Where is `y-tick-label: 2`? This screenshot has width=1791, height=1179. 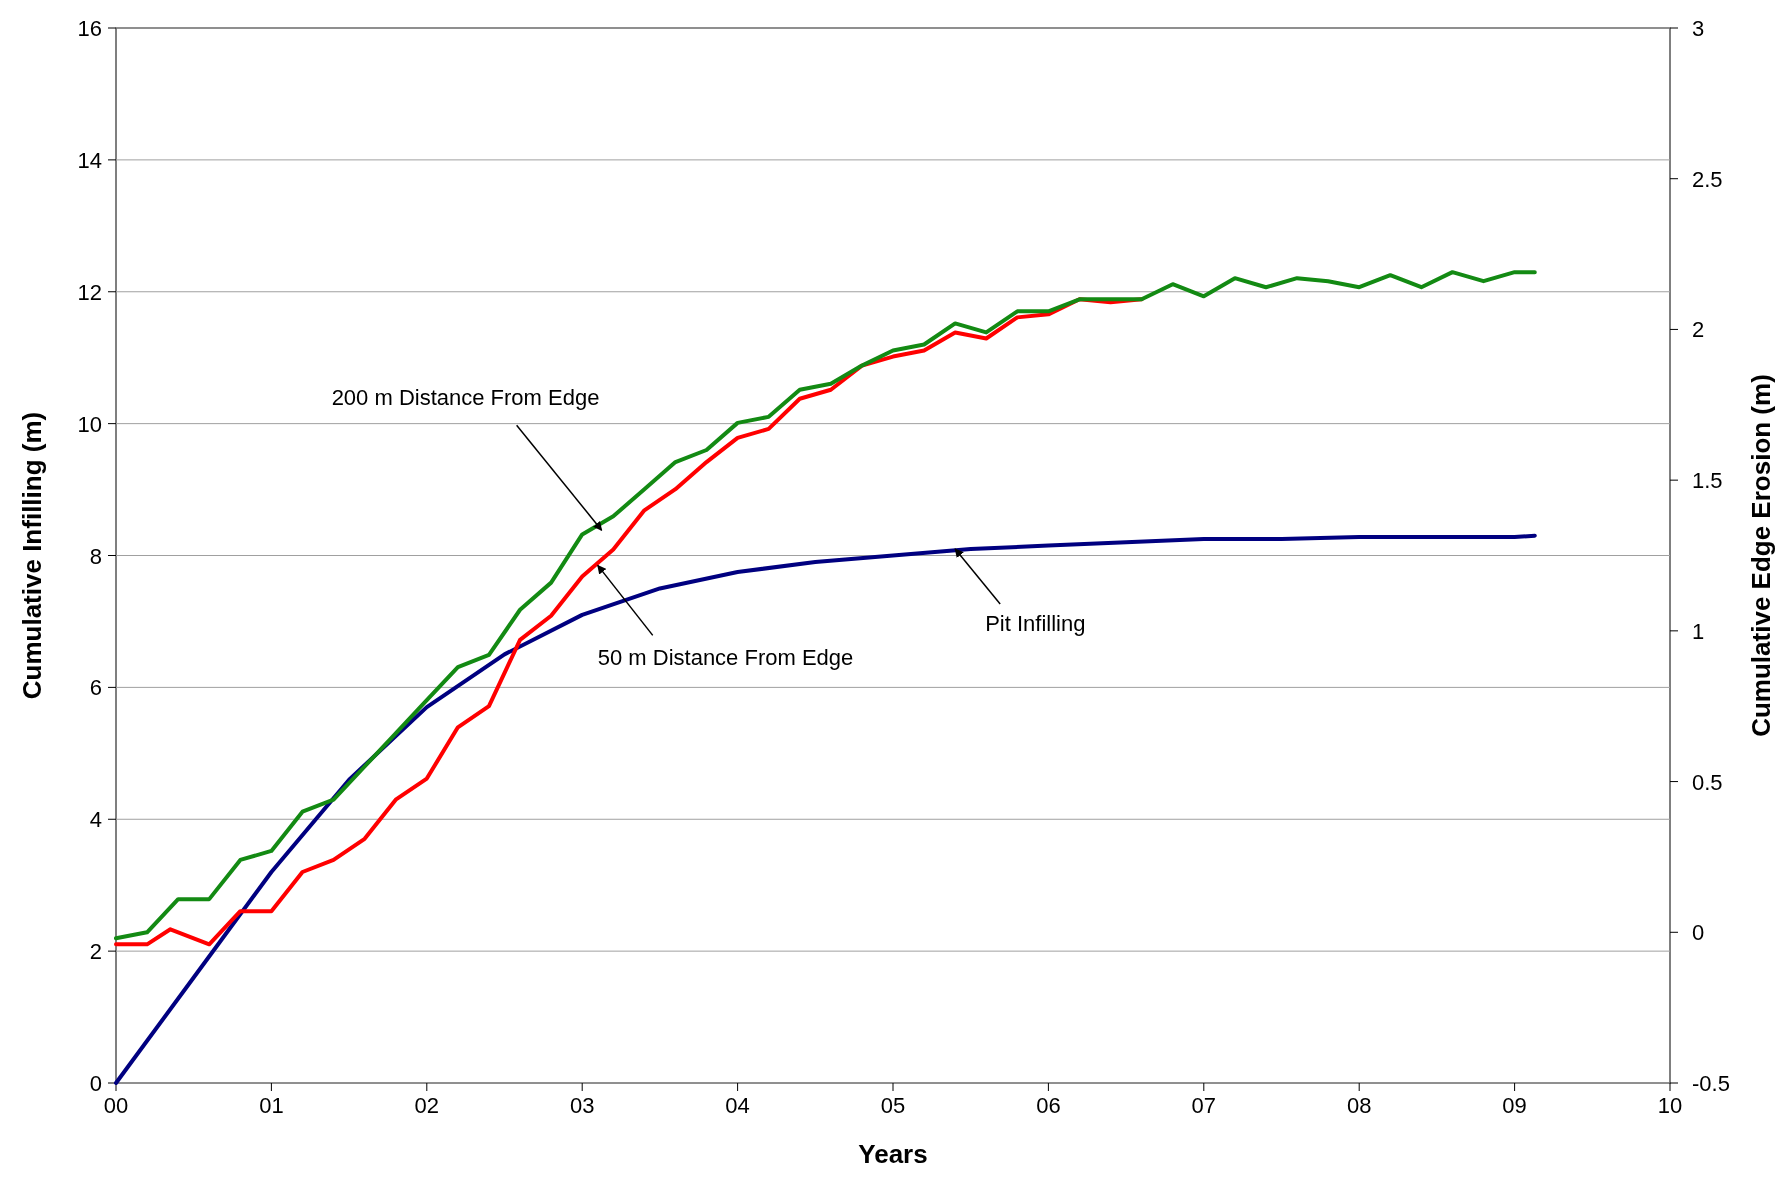 y-tick-label: 2 is located at coordinates (95, 952).